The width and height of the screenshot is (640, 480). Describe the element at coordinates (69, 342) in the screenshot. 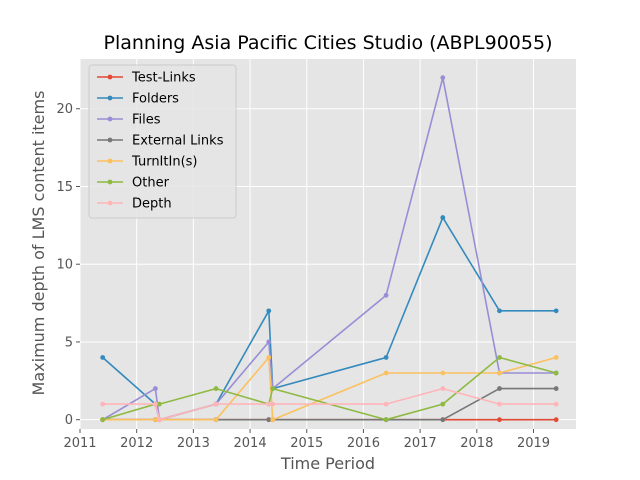

I see `y-tick-label: 5` at that location.